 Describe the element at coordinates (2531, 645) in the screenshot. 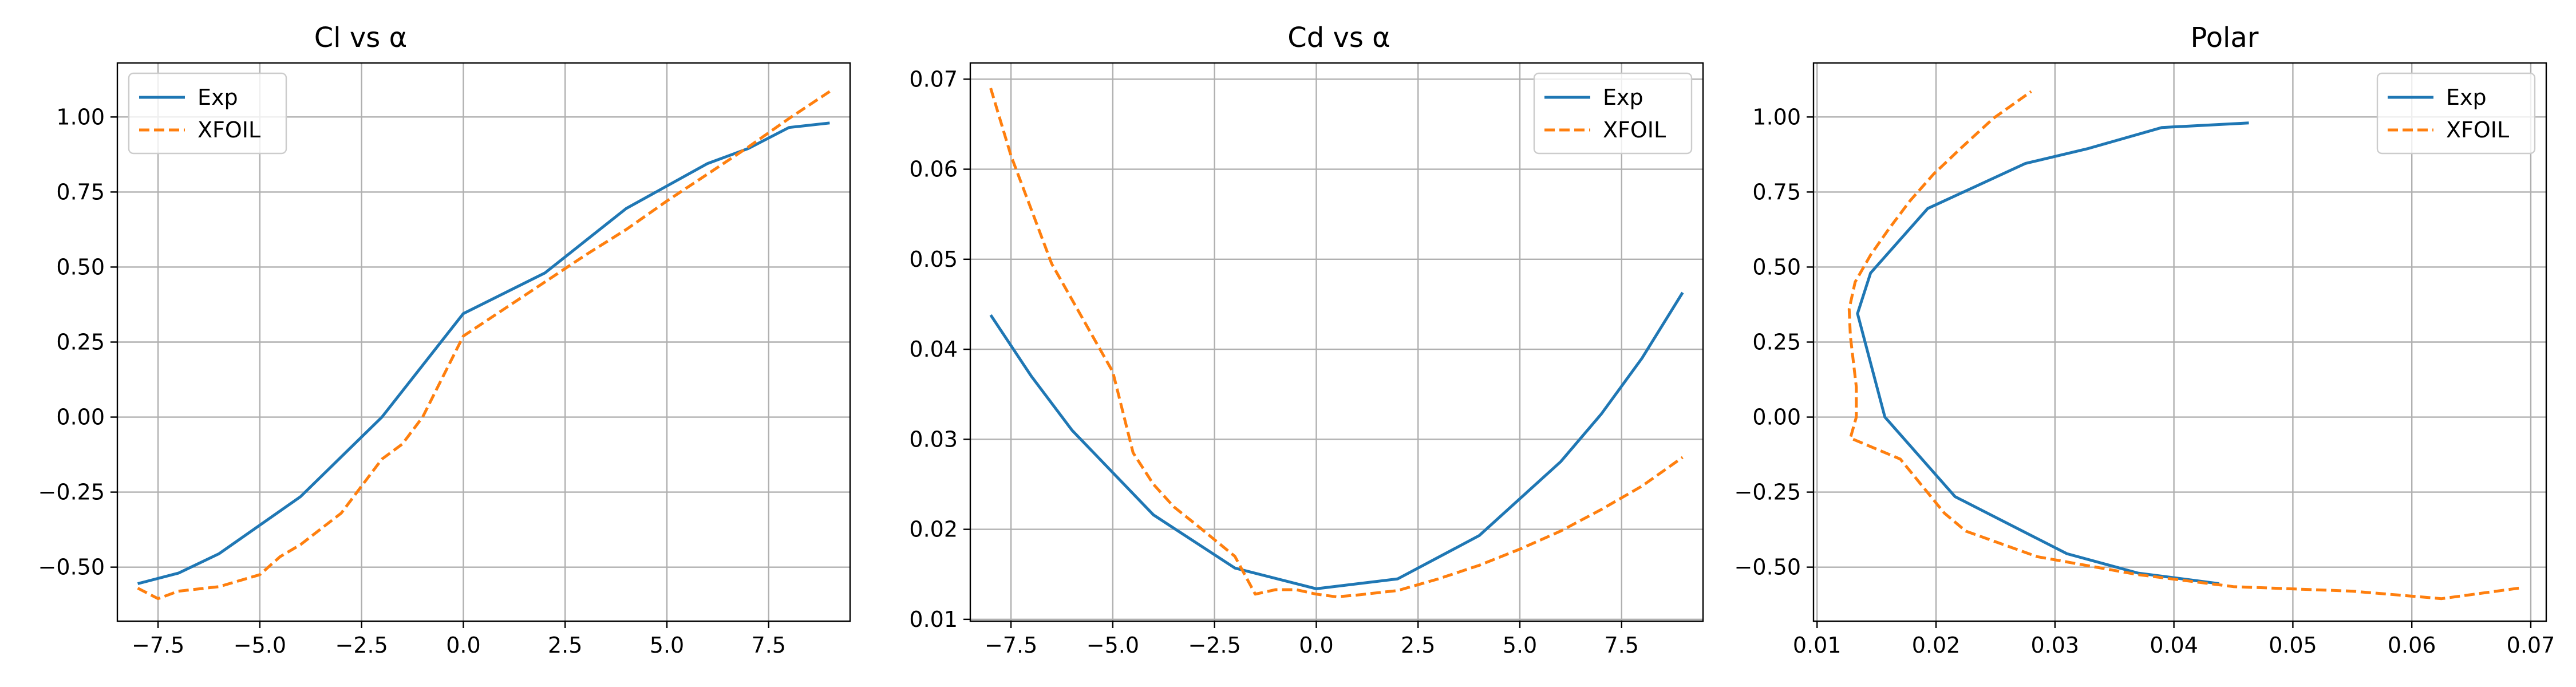

I see `x-tick-label: 0.07` at that location.